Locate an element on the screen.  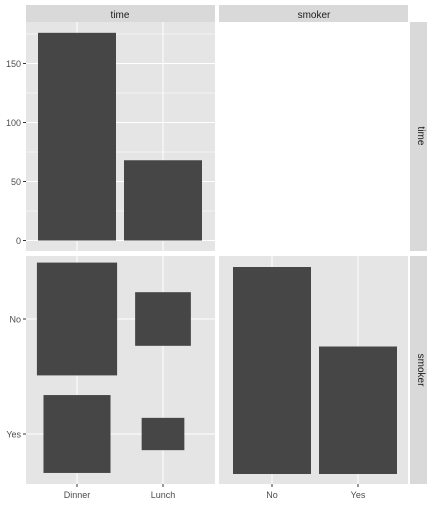
x-tick-label: Yes is located at coordinates (358, 495).